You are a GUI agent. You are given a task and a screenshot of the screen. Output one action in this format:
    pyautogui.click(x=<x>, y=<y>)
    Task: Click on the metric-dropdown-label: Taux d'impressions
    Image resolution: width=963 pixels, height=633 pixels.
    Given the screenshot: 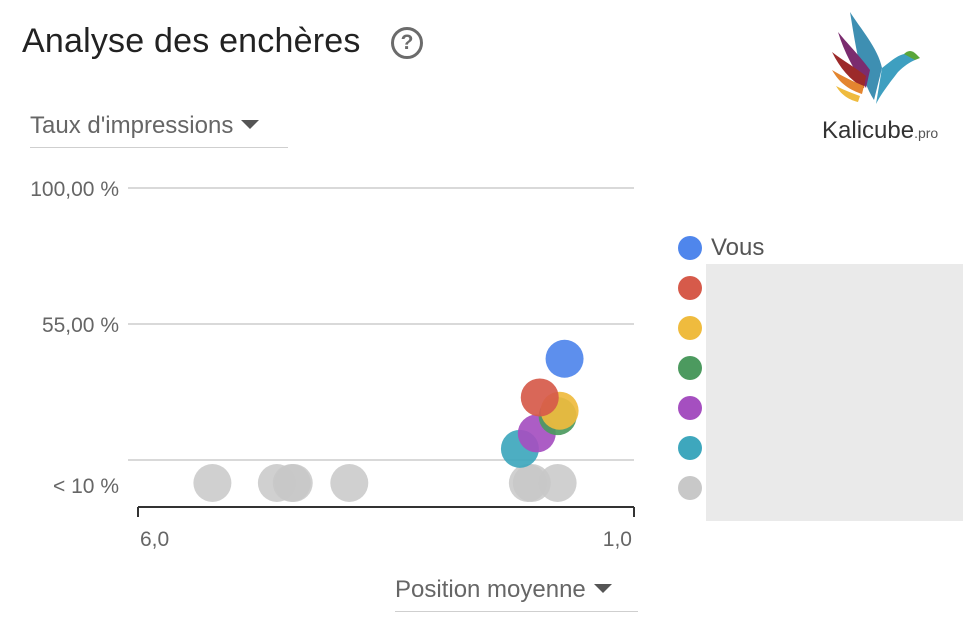 What is the action you would take?
    pyautogui.click(x=132, y=125)
    